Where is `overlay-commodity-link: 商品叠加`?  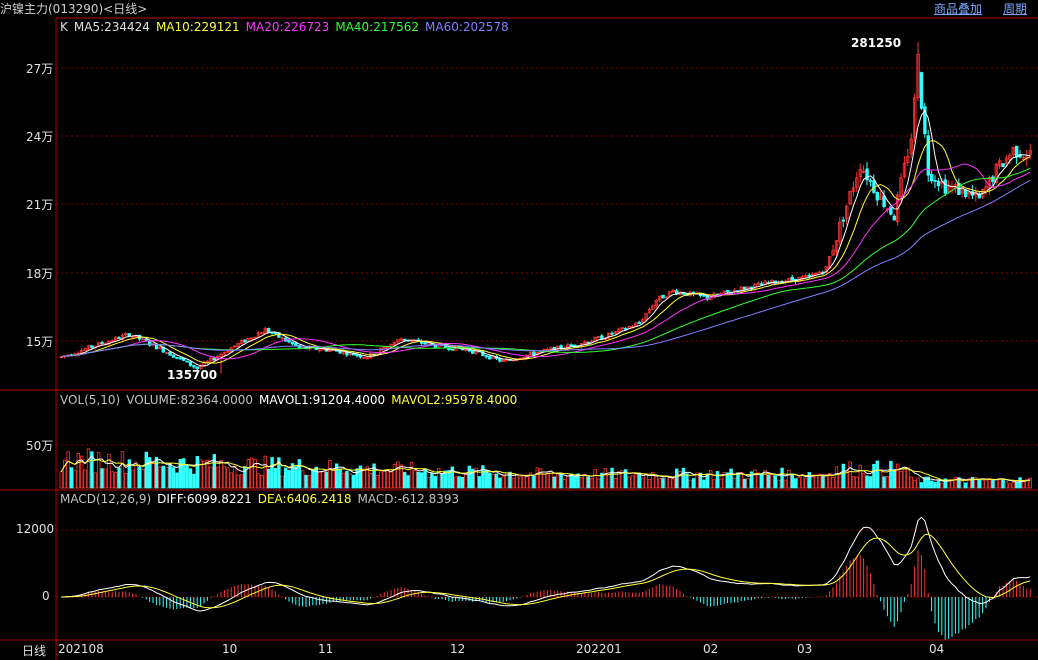
overlay-commodity-link: 商品叠加 is located at coordinates (958, 9).